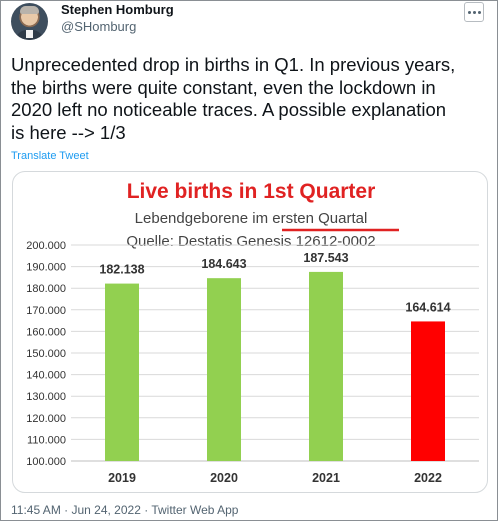  I want to click on data-label: 164.614, so click(427, 307).